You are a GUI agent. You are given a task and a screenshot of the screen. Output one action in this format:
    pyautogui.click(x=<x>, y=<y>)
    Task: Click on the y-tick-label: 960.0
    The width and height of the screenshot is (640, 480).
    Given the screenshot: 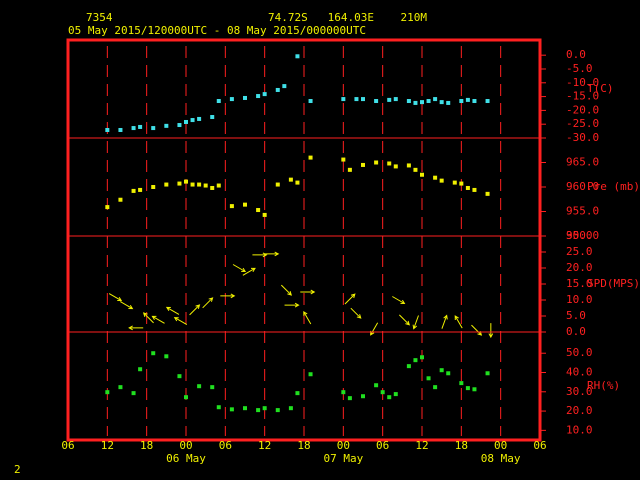 What is the action you would take?
    pyautogui.click(x=582, y=186)
    